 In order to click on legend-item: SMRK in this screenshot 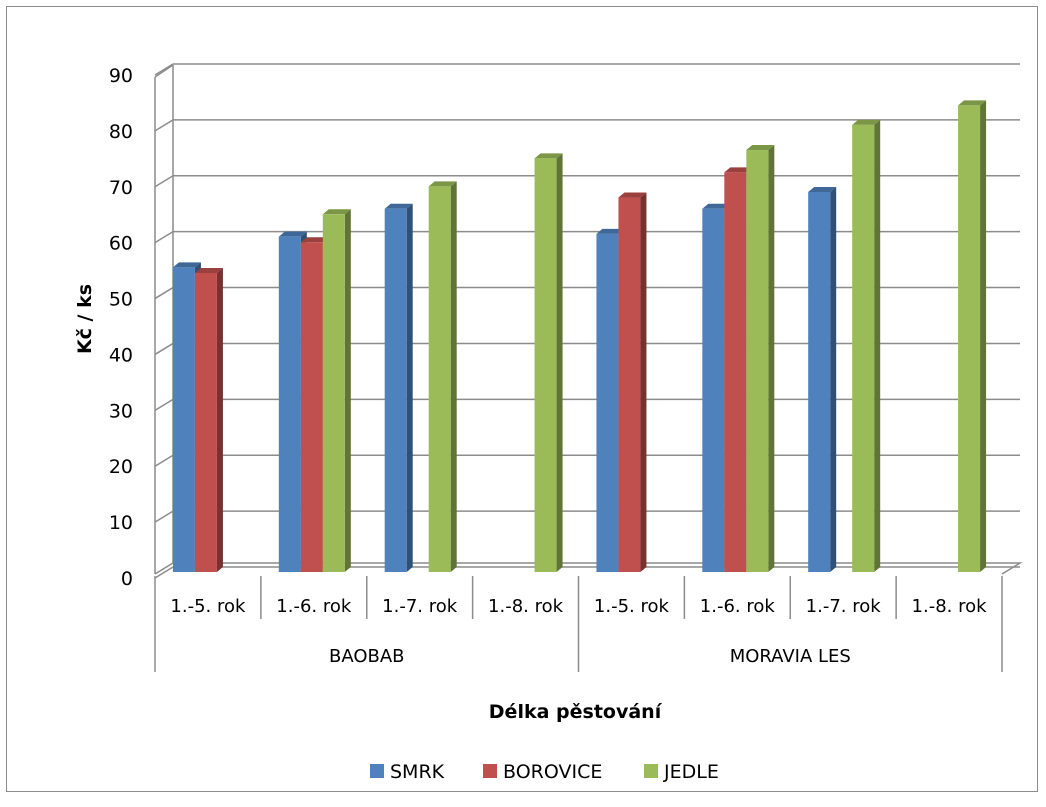, I will do `click(407, 772)`.